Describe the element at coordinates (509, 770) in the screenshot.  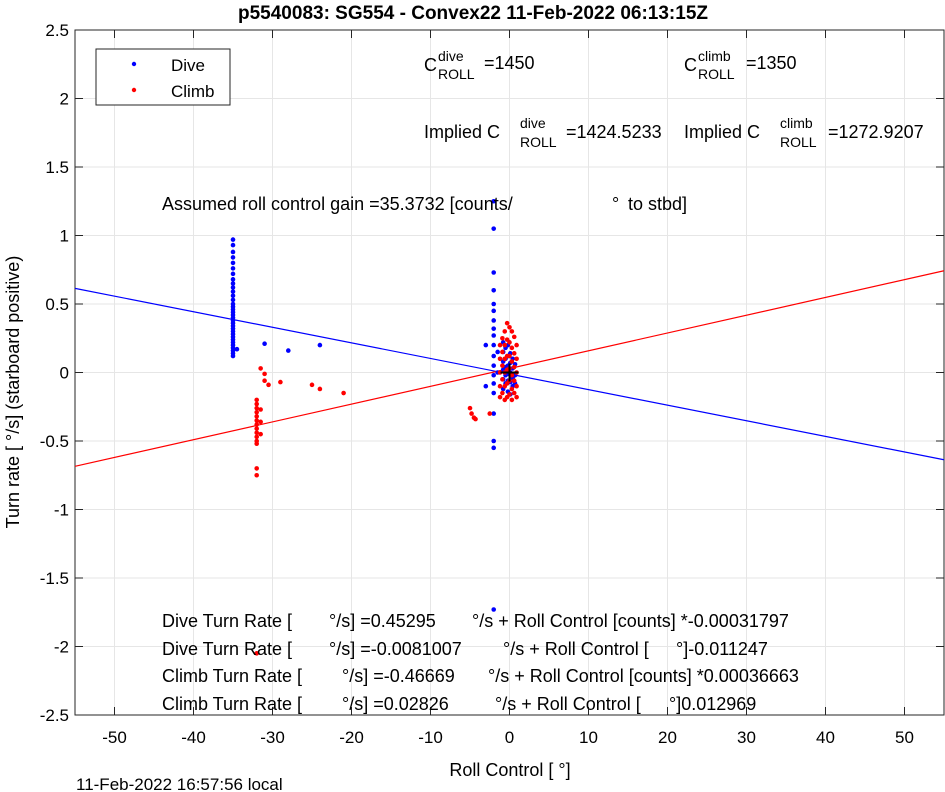
I see `x-axis-label: Roll Control [ °]` at that location.